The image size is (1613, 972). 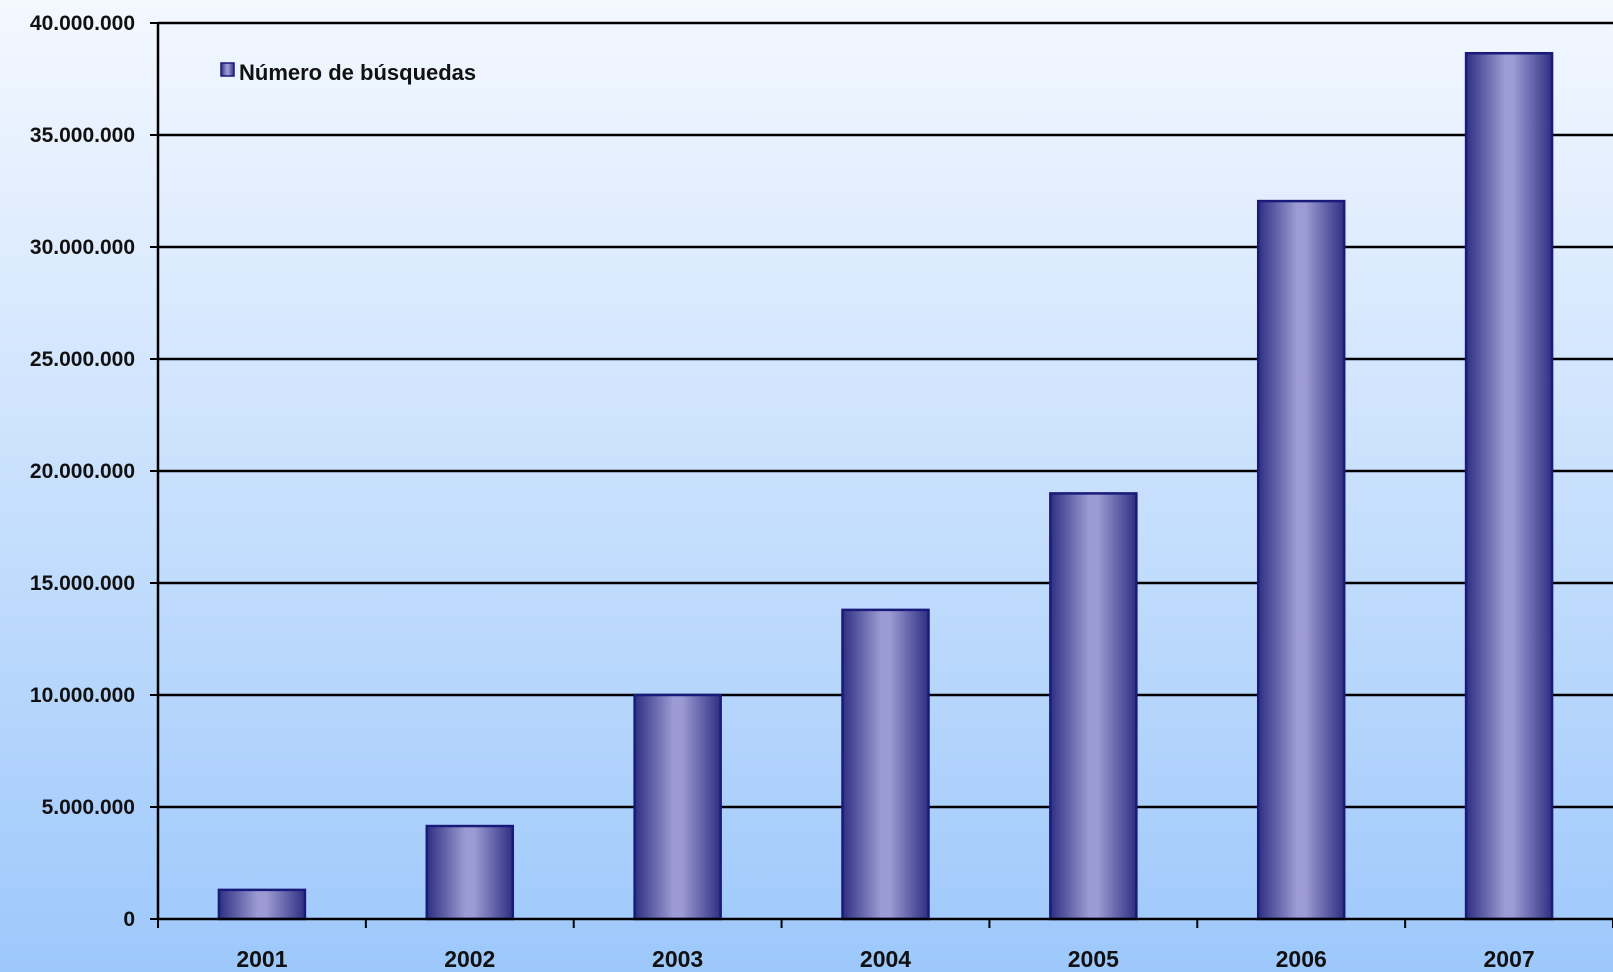 I want to click on x-axis-tick-labels: 2001 2002 2003 2004 2005 2006 2007, so click(x=885, y=959).